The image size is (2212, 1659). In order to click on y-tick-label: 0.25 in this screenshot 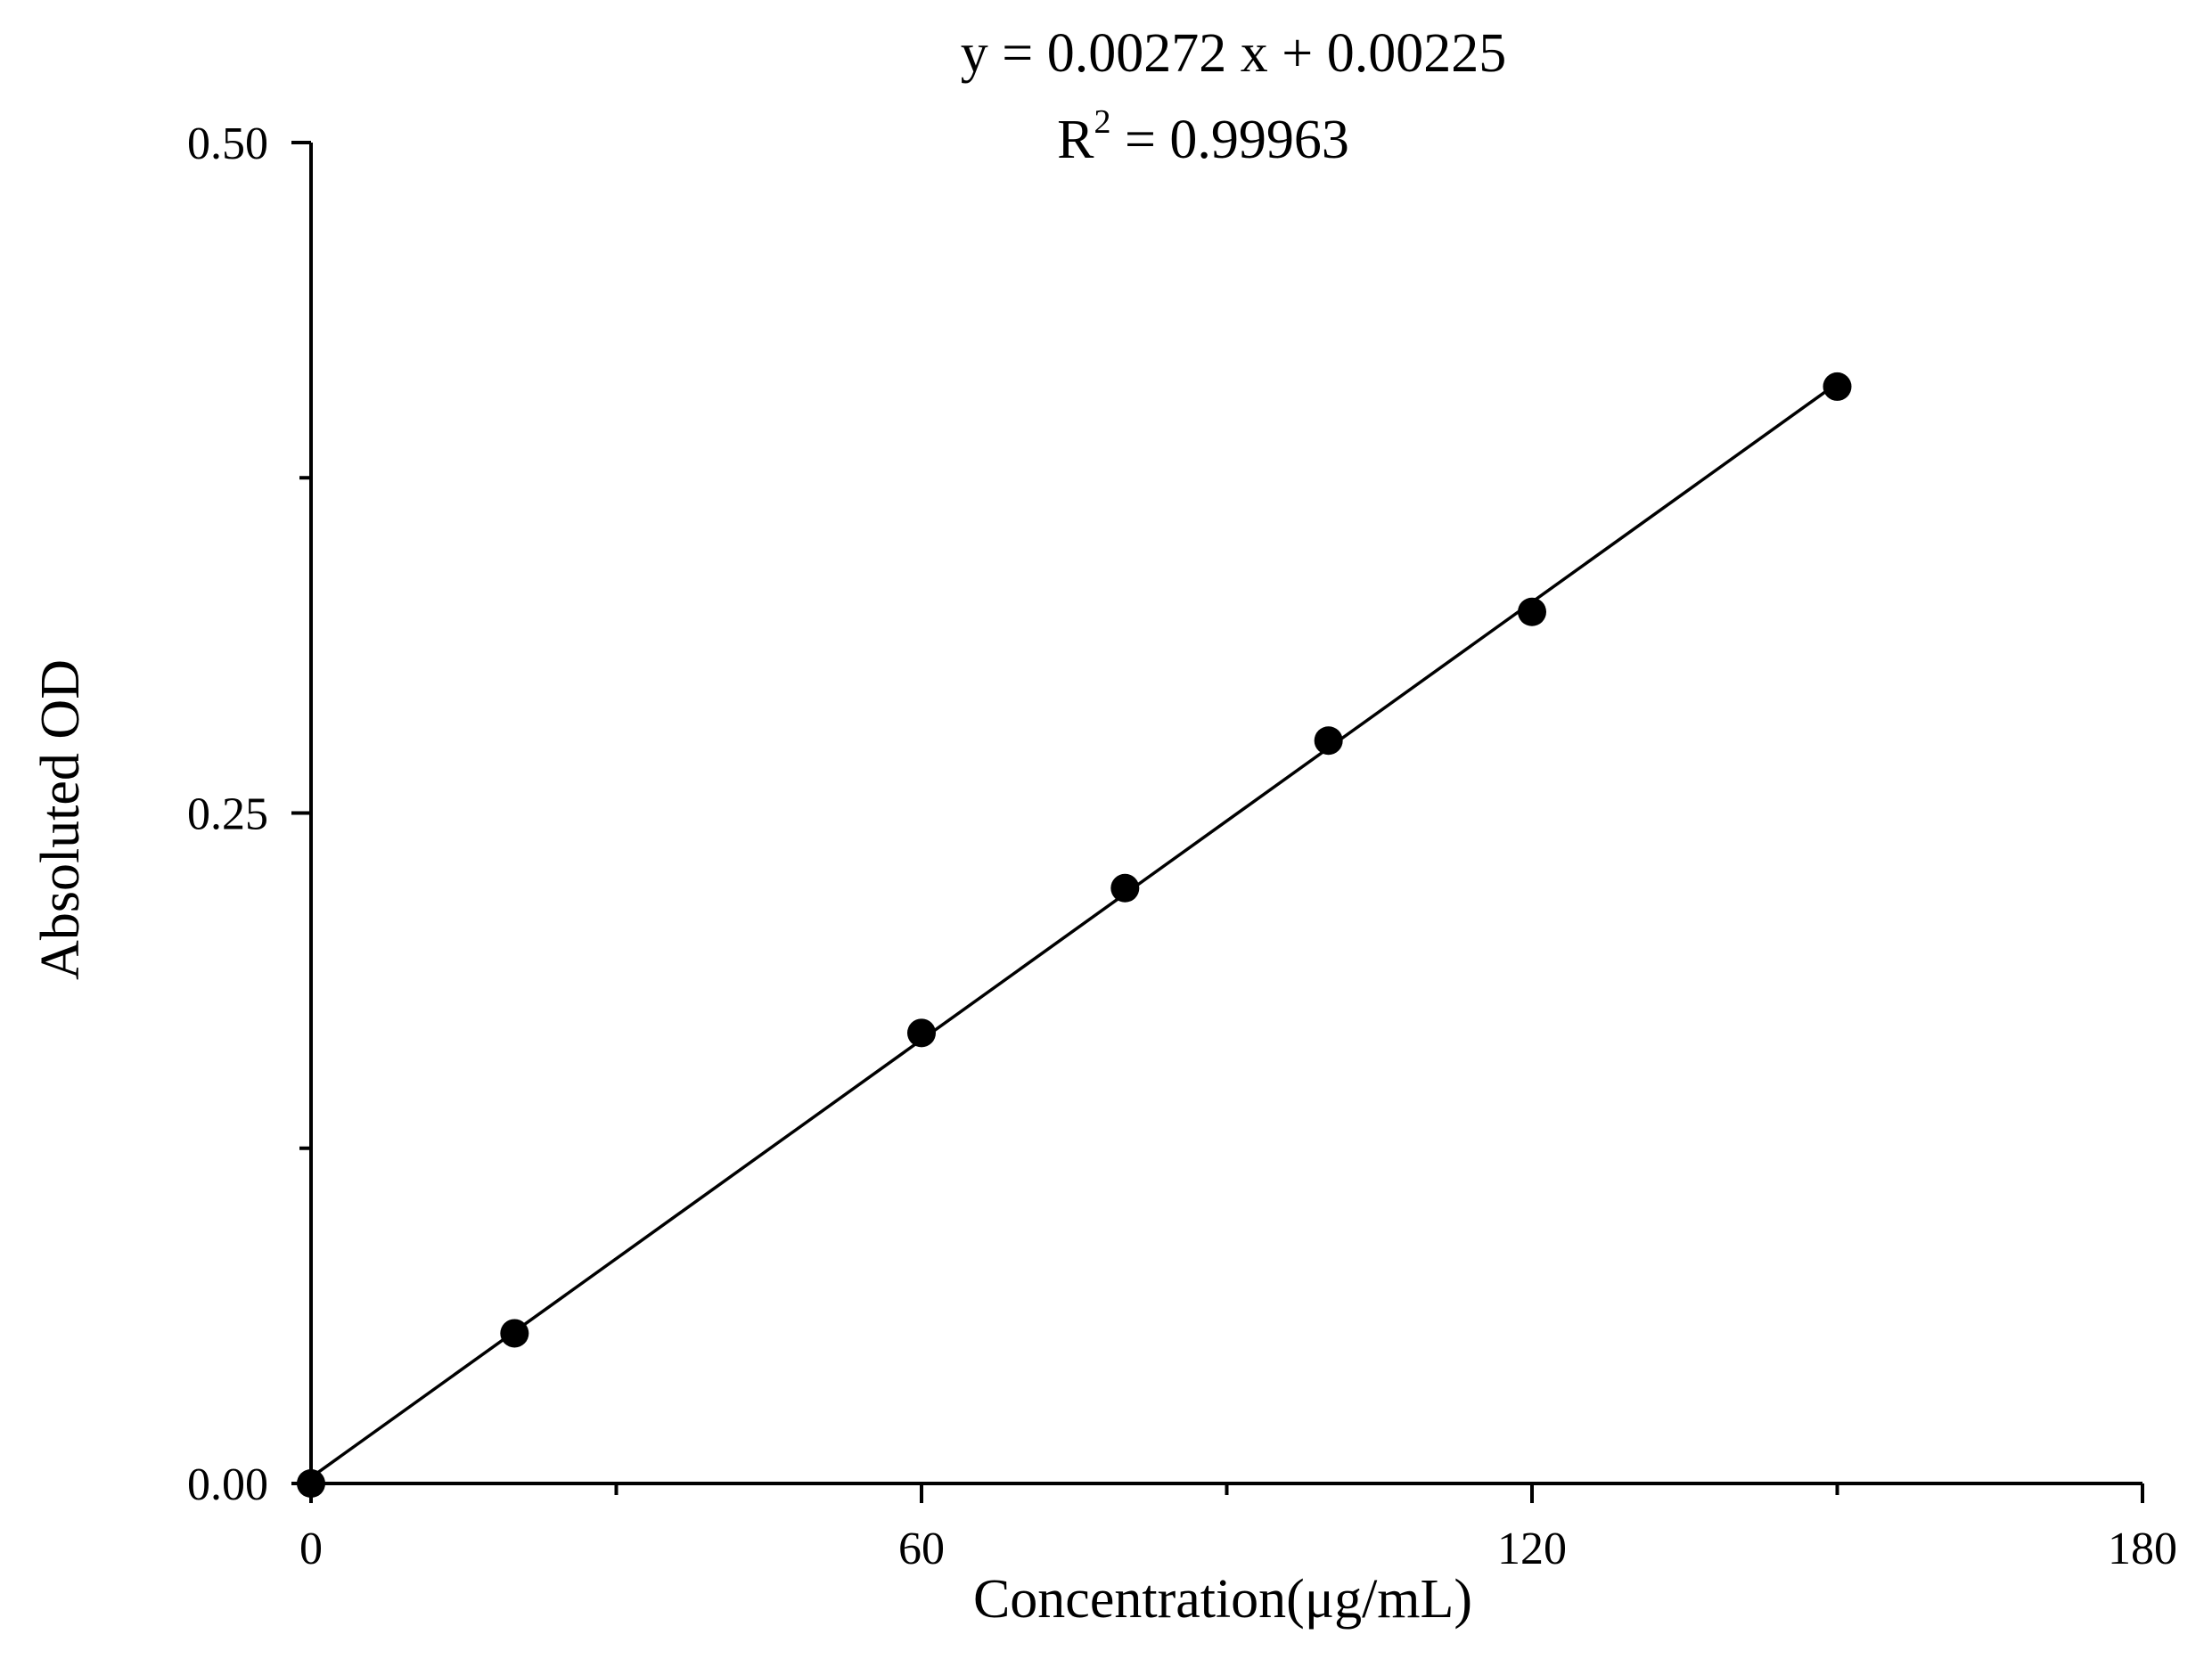, I will do `click(227, 814)`.